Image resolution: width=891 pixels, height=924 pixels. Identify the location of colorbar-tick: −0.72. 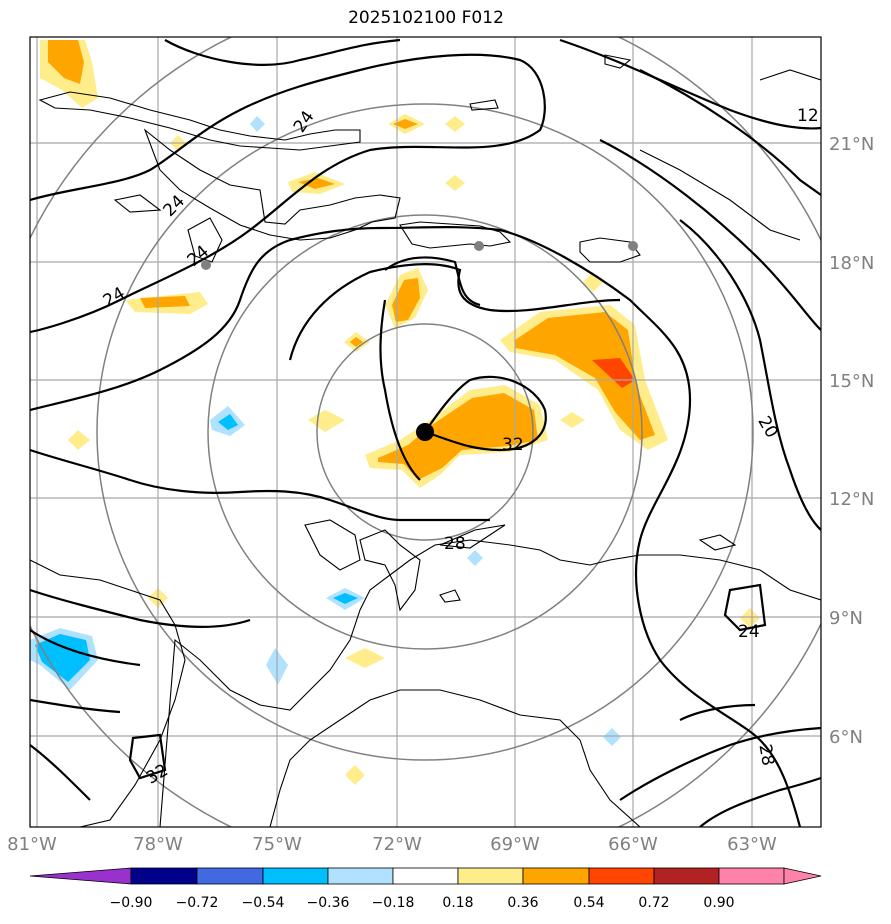
(197, 903).